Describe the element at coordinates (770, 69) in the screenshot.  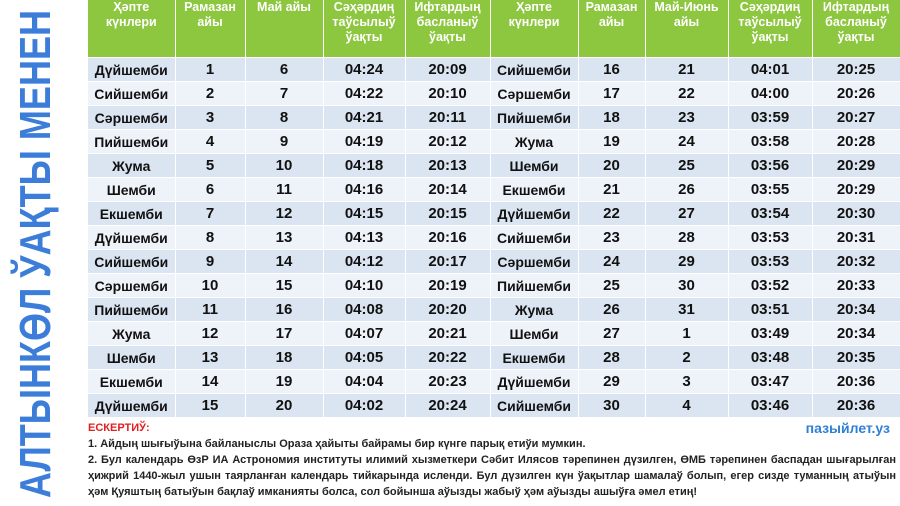
I see `table-cell: 04:01` at that location.